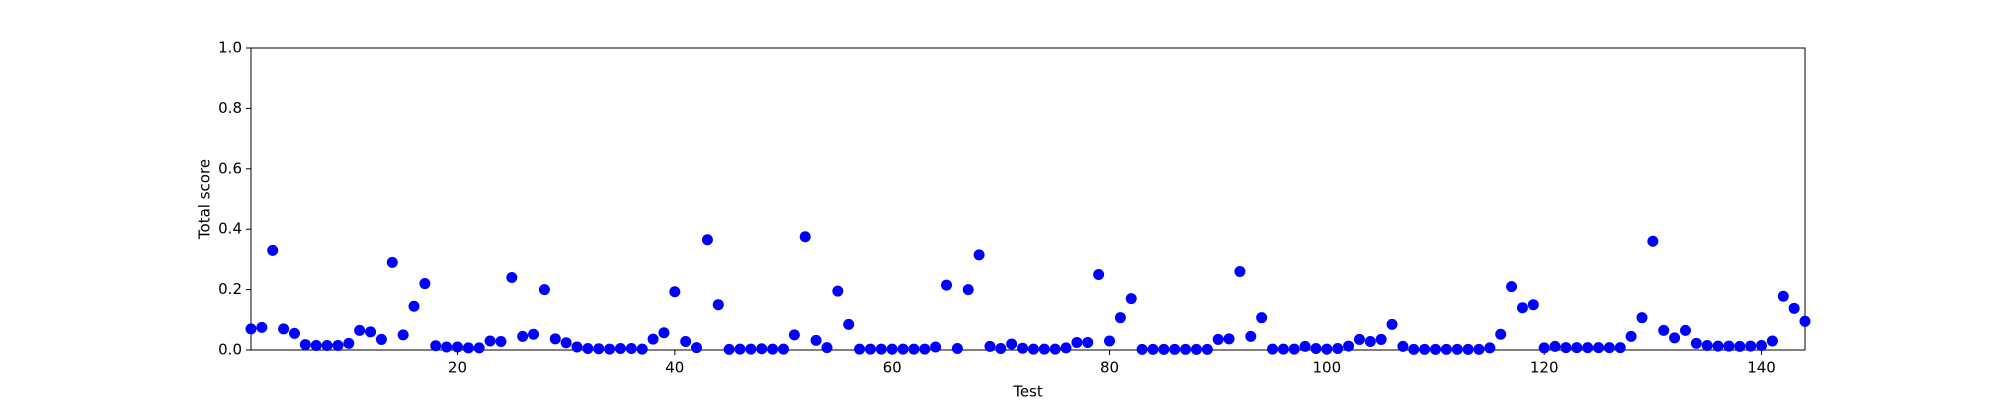 Image resolution: width=2000 pixels, height=400 pixels. I want to click on y-tick-label: 0.4, so click(230, 229).